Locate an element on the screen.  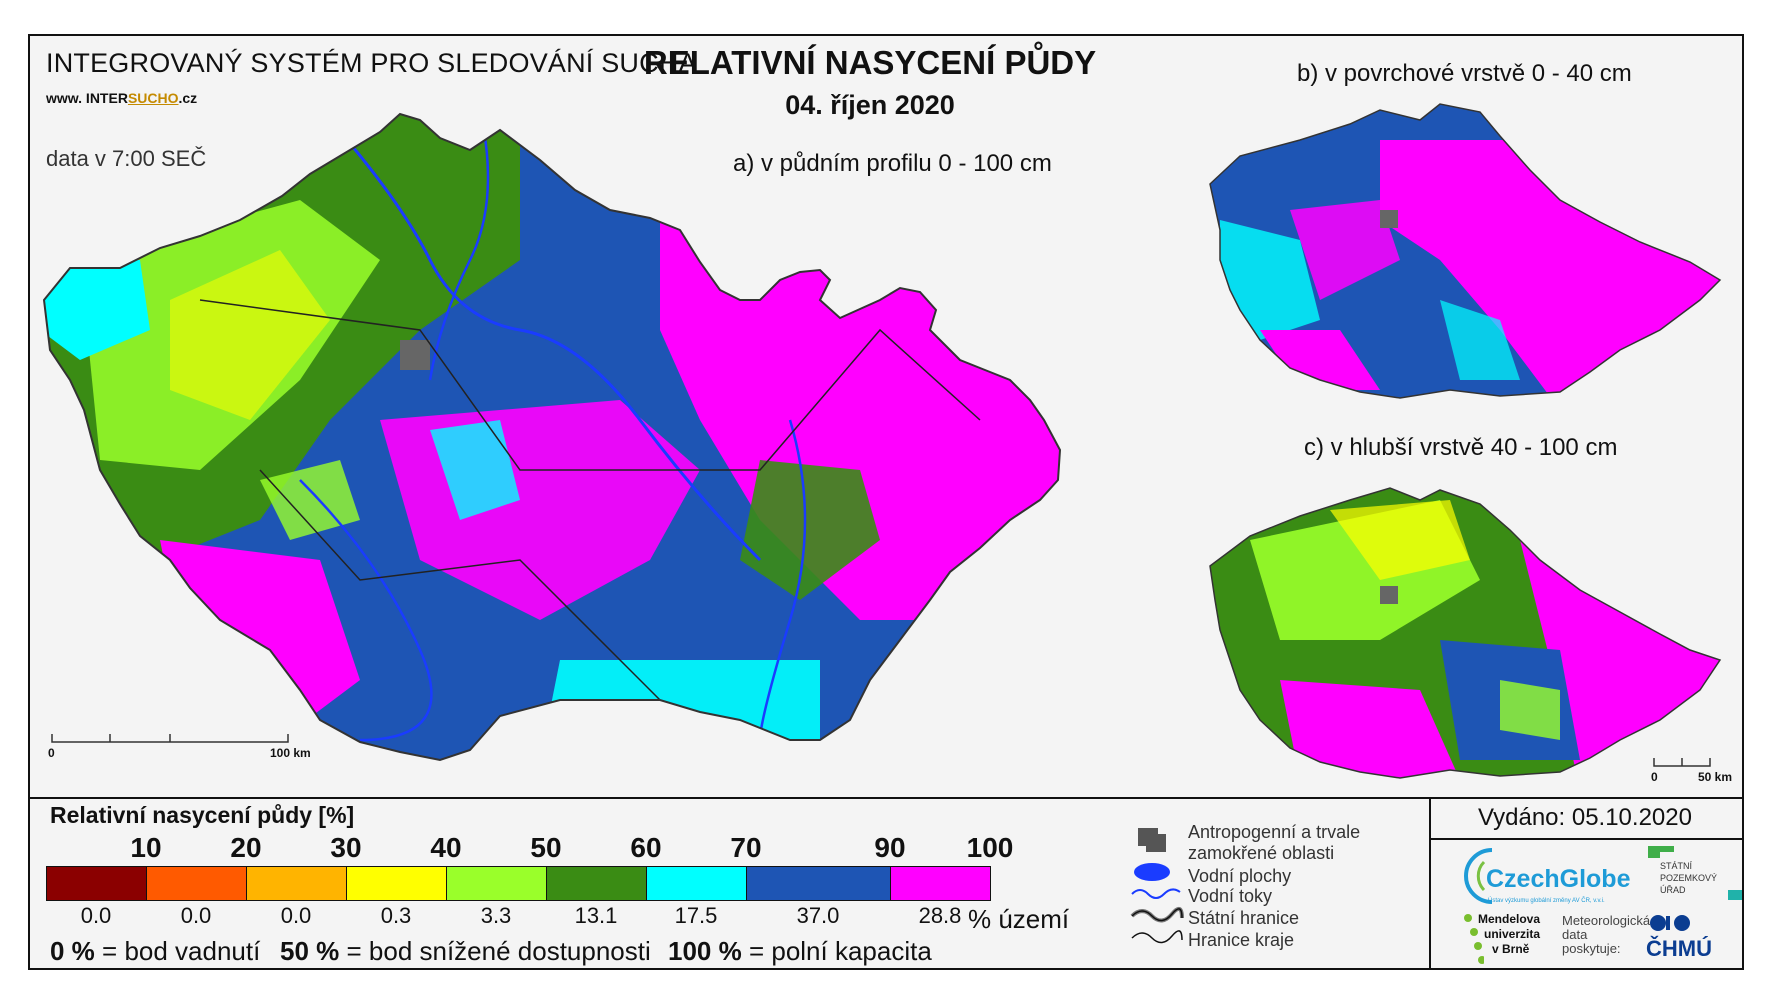
chmu-note-line-3: poskytuje: is located at coordinates (1591, 948).